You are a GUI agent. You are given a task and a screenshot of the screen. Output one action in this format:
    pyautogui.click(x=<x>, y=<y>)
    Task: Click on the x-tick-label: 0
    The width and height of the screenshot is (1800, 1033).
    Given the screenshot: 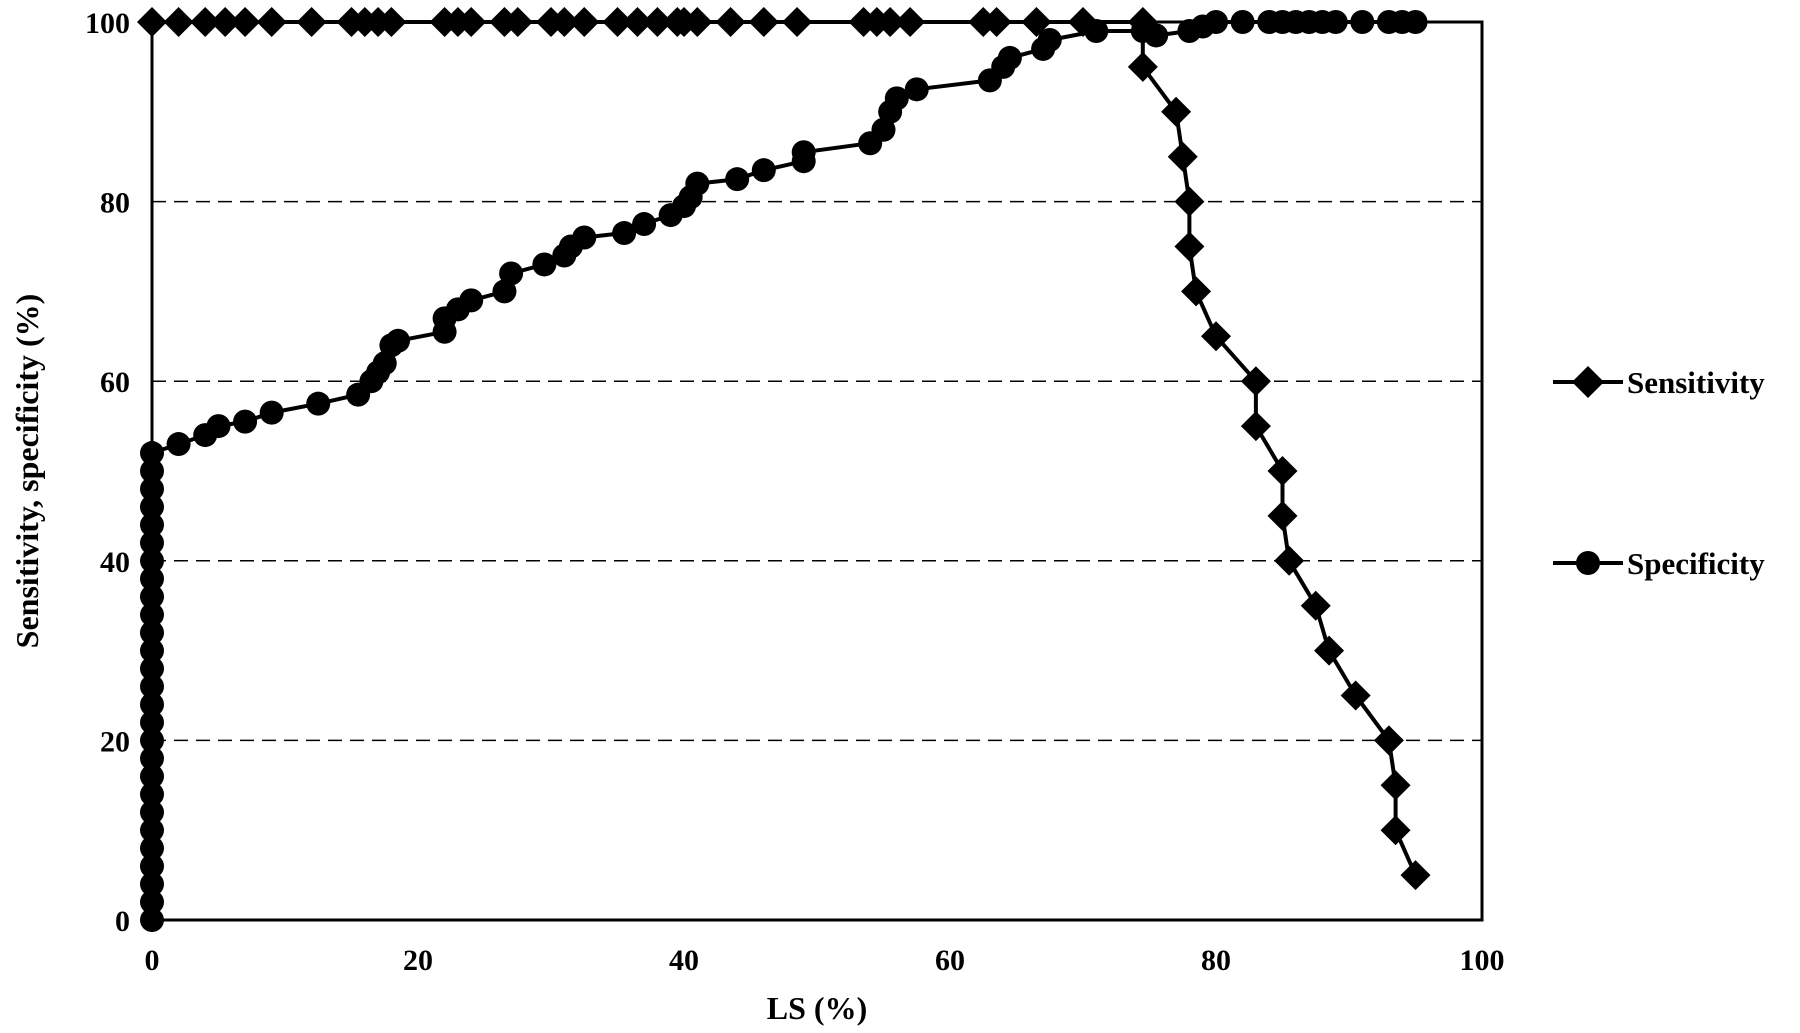 What is the action you would take?
    pyautogui.click(x=152, y=960)
    